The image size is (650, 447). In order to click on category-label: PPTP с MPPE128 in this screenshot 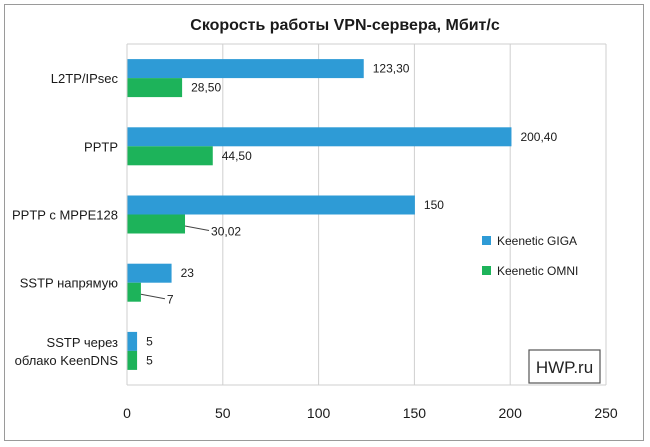, I will do `click(65, 215)`.